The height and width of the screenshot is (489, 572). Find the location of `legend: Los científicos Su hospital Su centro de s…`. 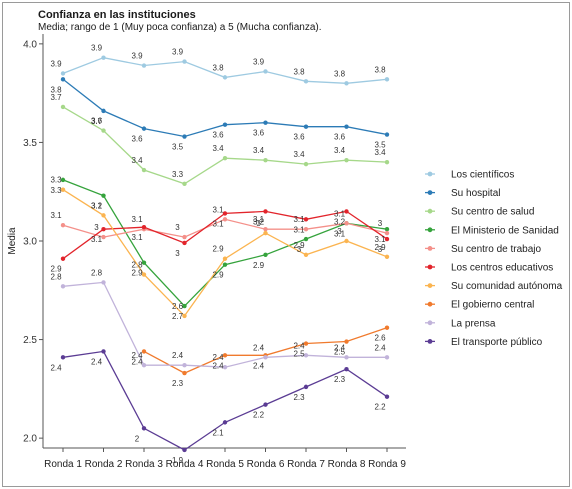

legend: Los científicos Su hospital Su centro de s… is located at coordinates (494, 259).